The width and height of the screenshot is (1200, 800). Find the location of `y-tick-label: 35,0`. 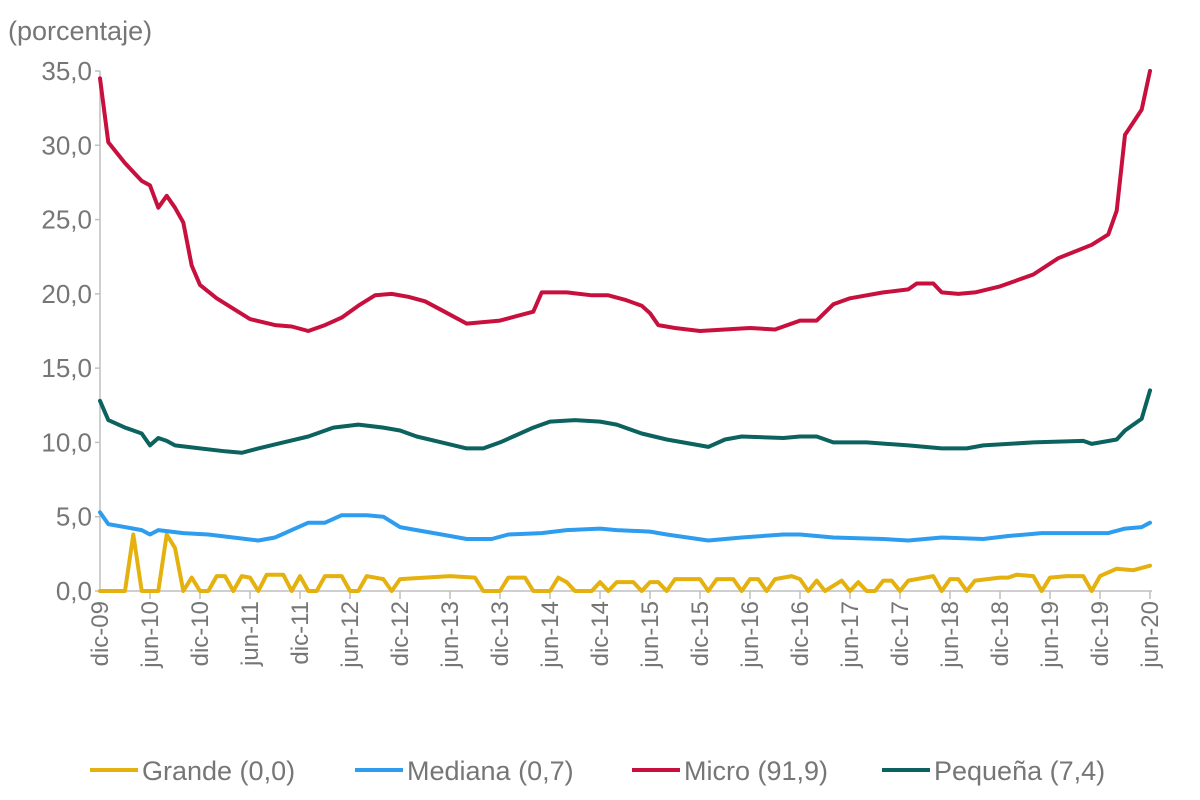

y-tick-label: 35,0 is located at coordinates (66, 71).